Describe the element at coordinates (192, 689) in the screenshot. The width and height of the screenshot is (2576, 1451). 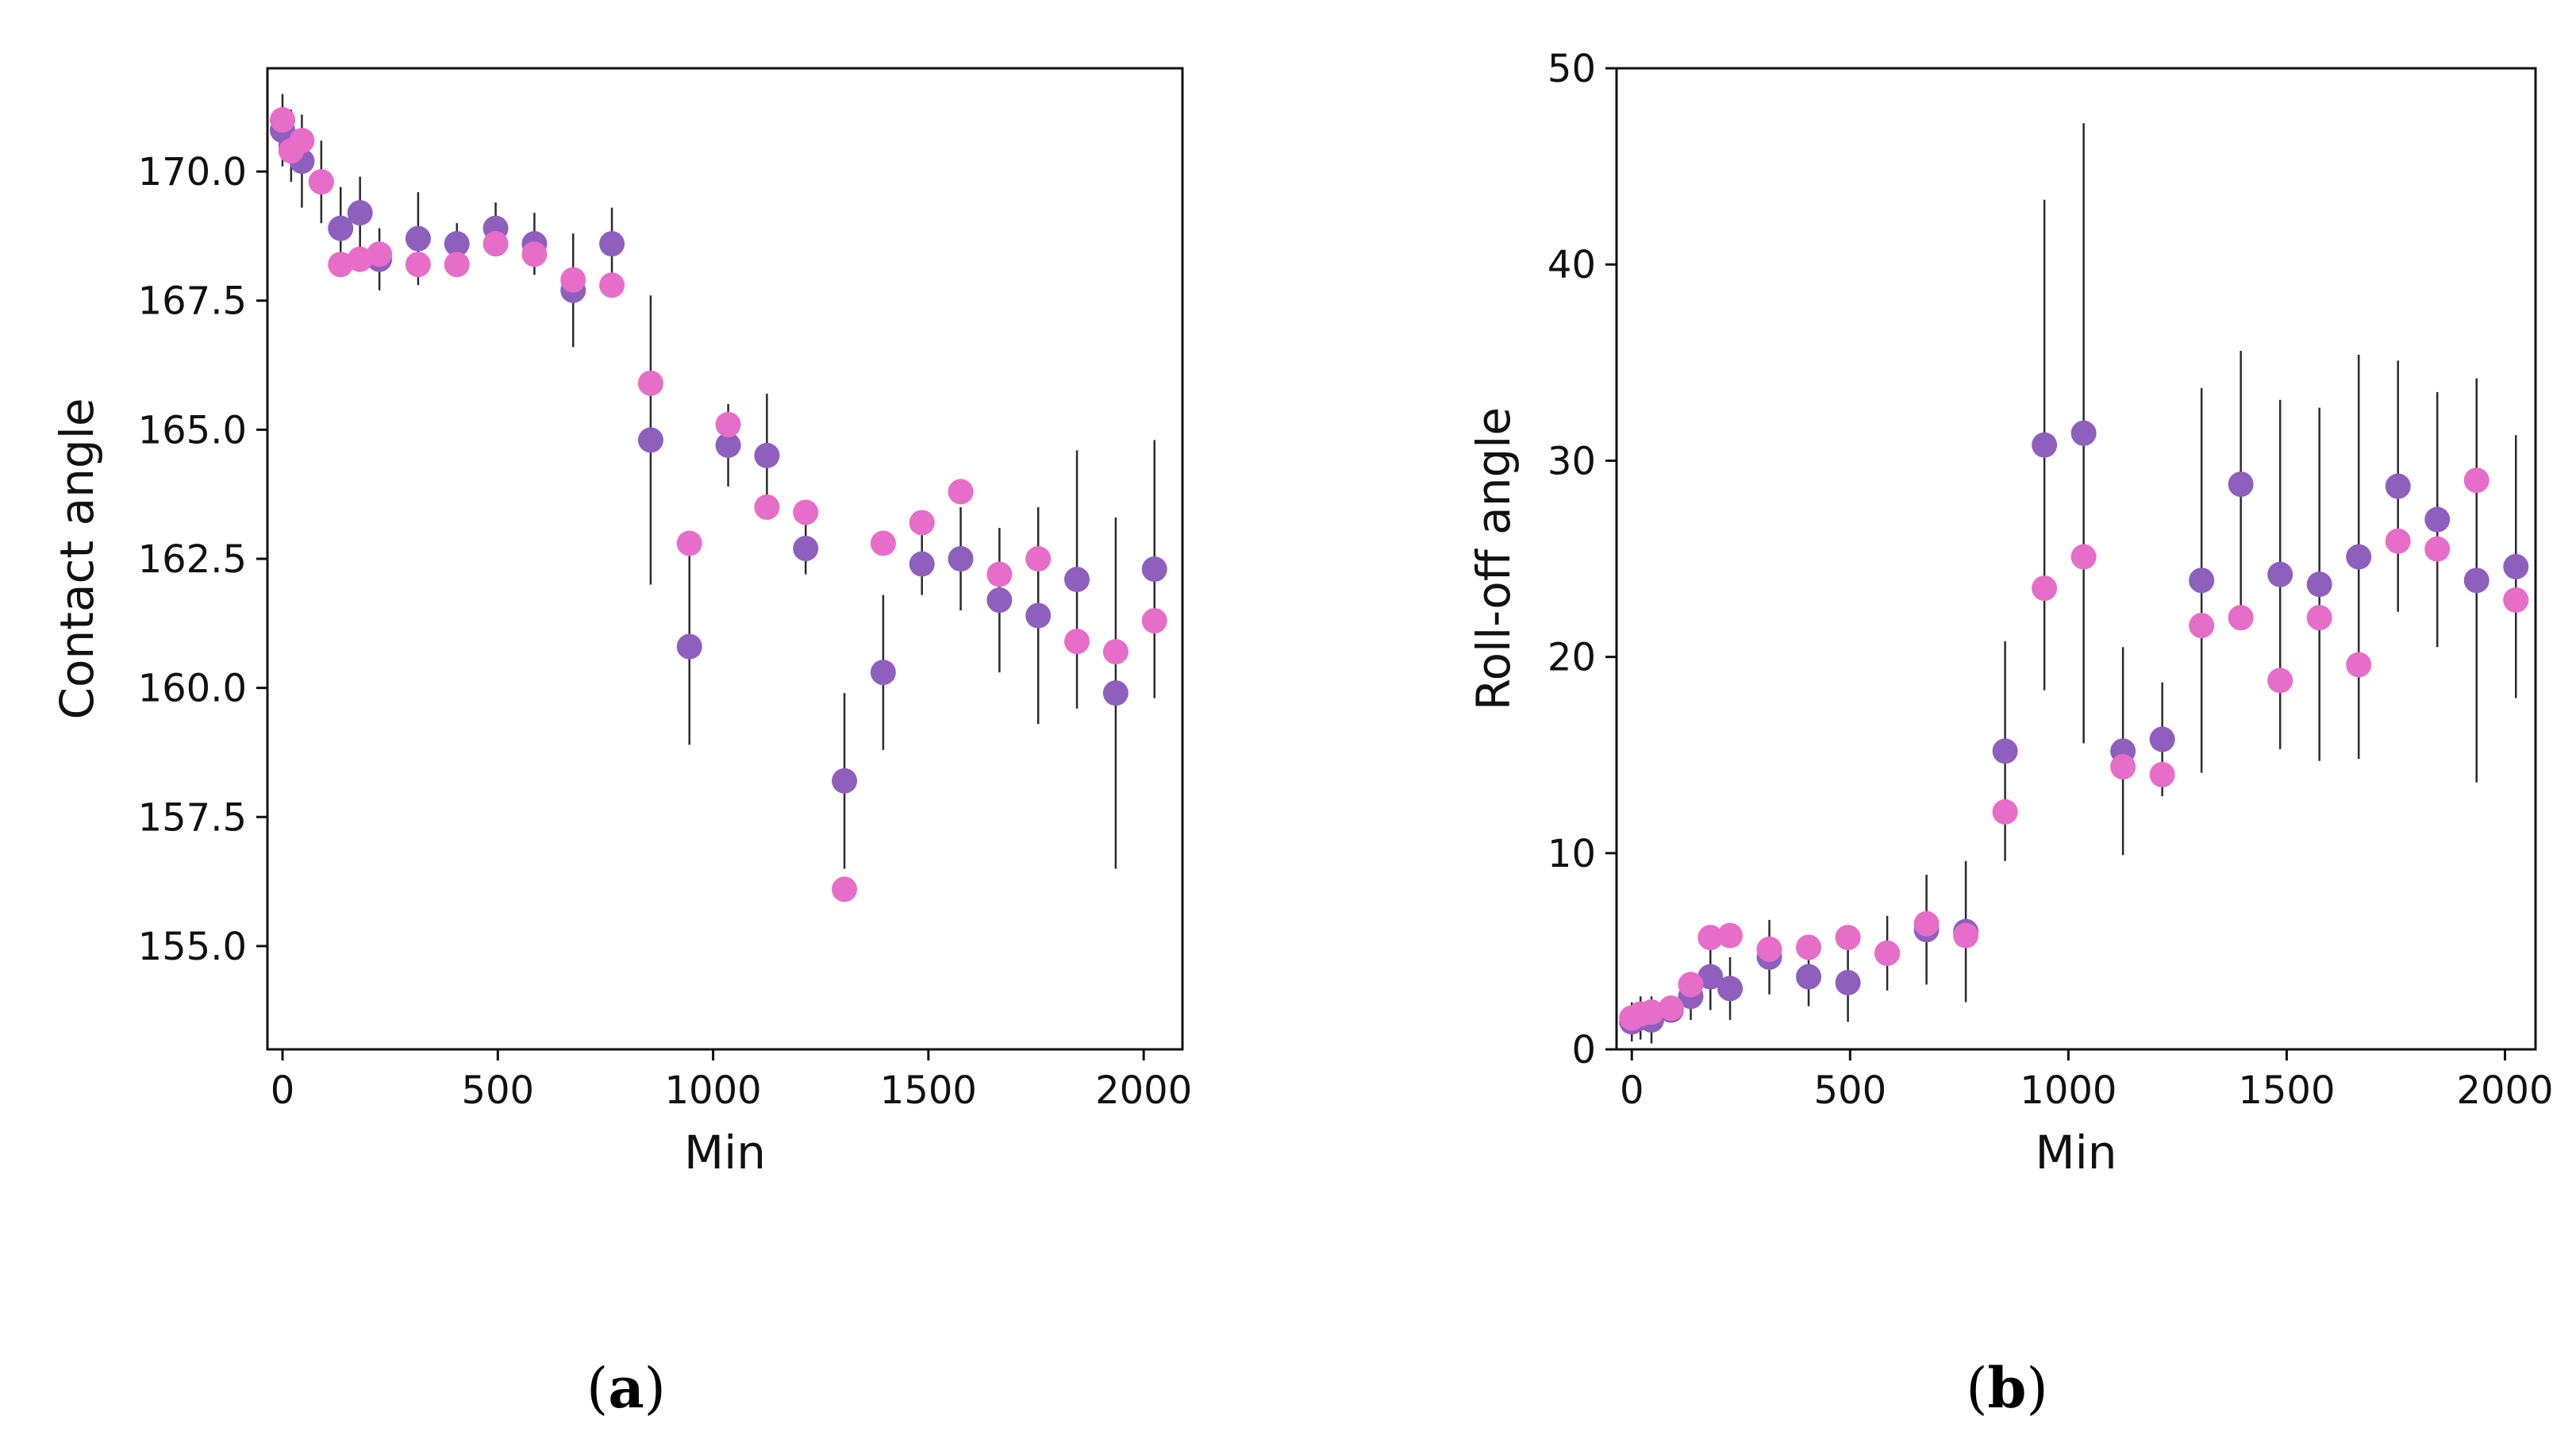
I see `y-tick-label: 160.0` at that location.